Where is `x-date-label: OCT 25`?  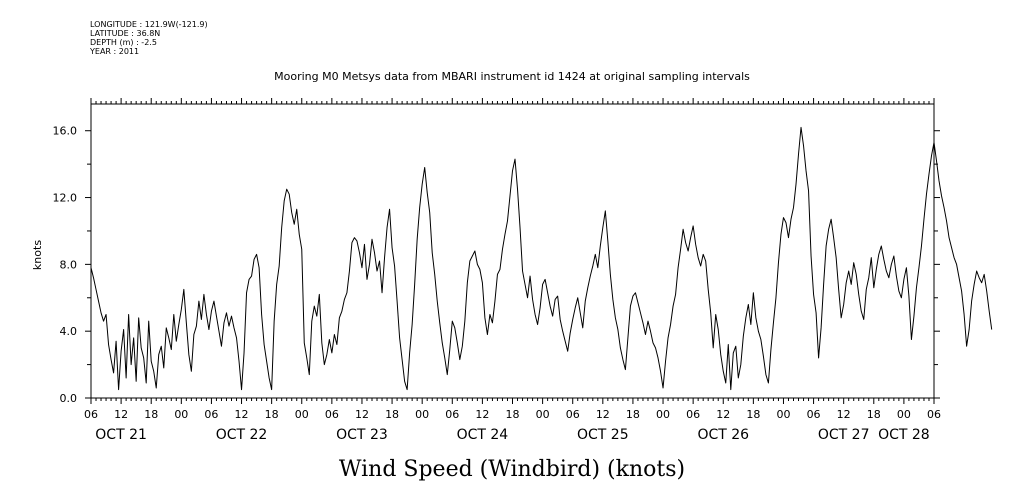
x-date-label: OCT 25 is located at coordinates (603, 435).